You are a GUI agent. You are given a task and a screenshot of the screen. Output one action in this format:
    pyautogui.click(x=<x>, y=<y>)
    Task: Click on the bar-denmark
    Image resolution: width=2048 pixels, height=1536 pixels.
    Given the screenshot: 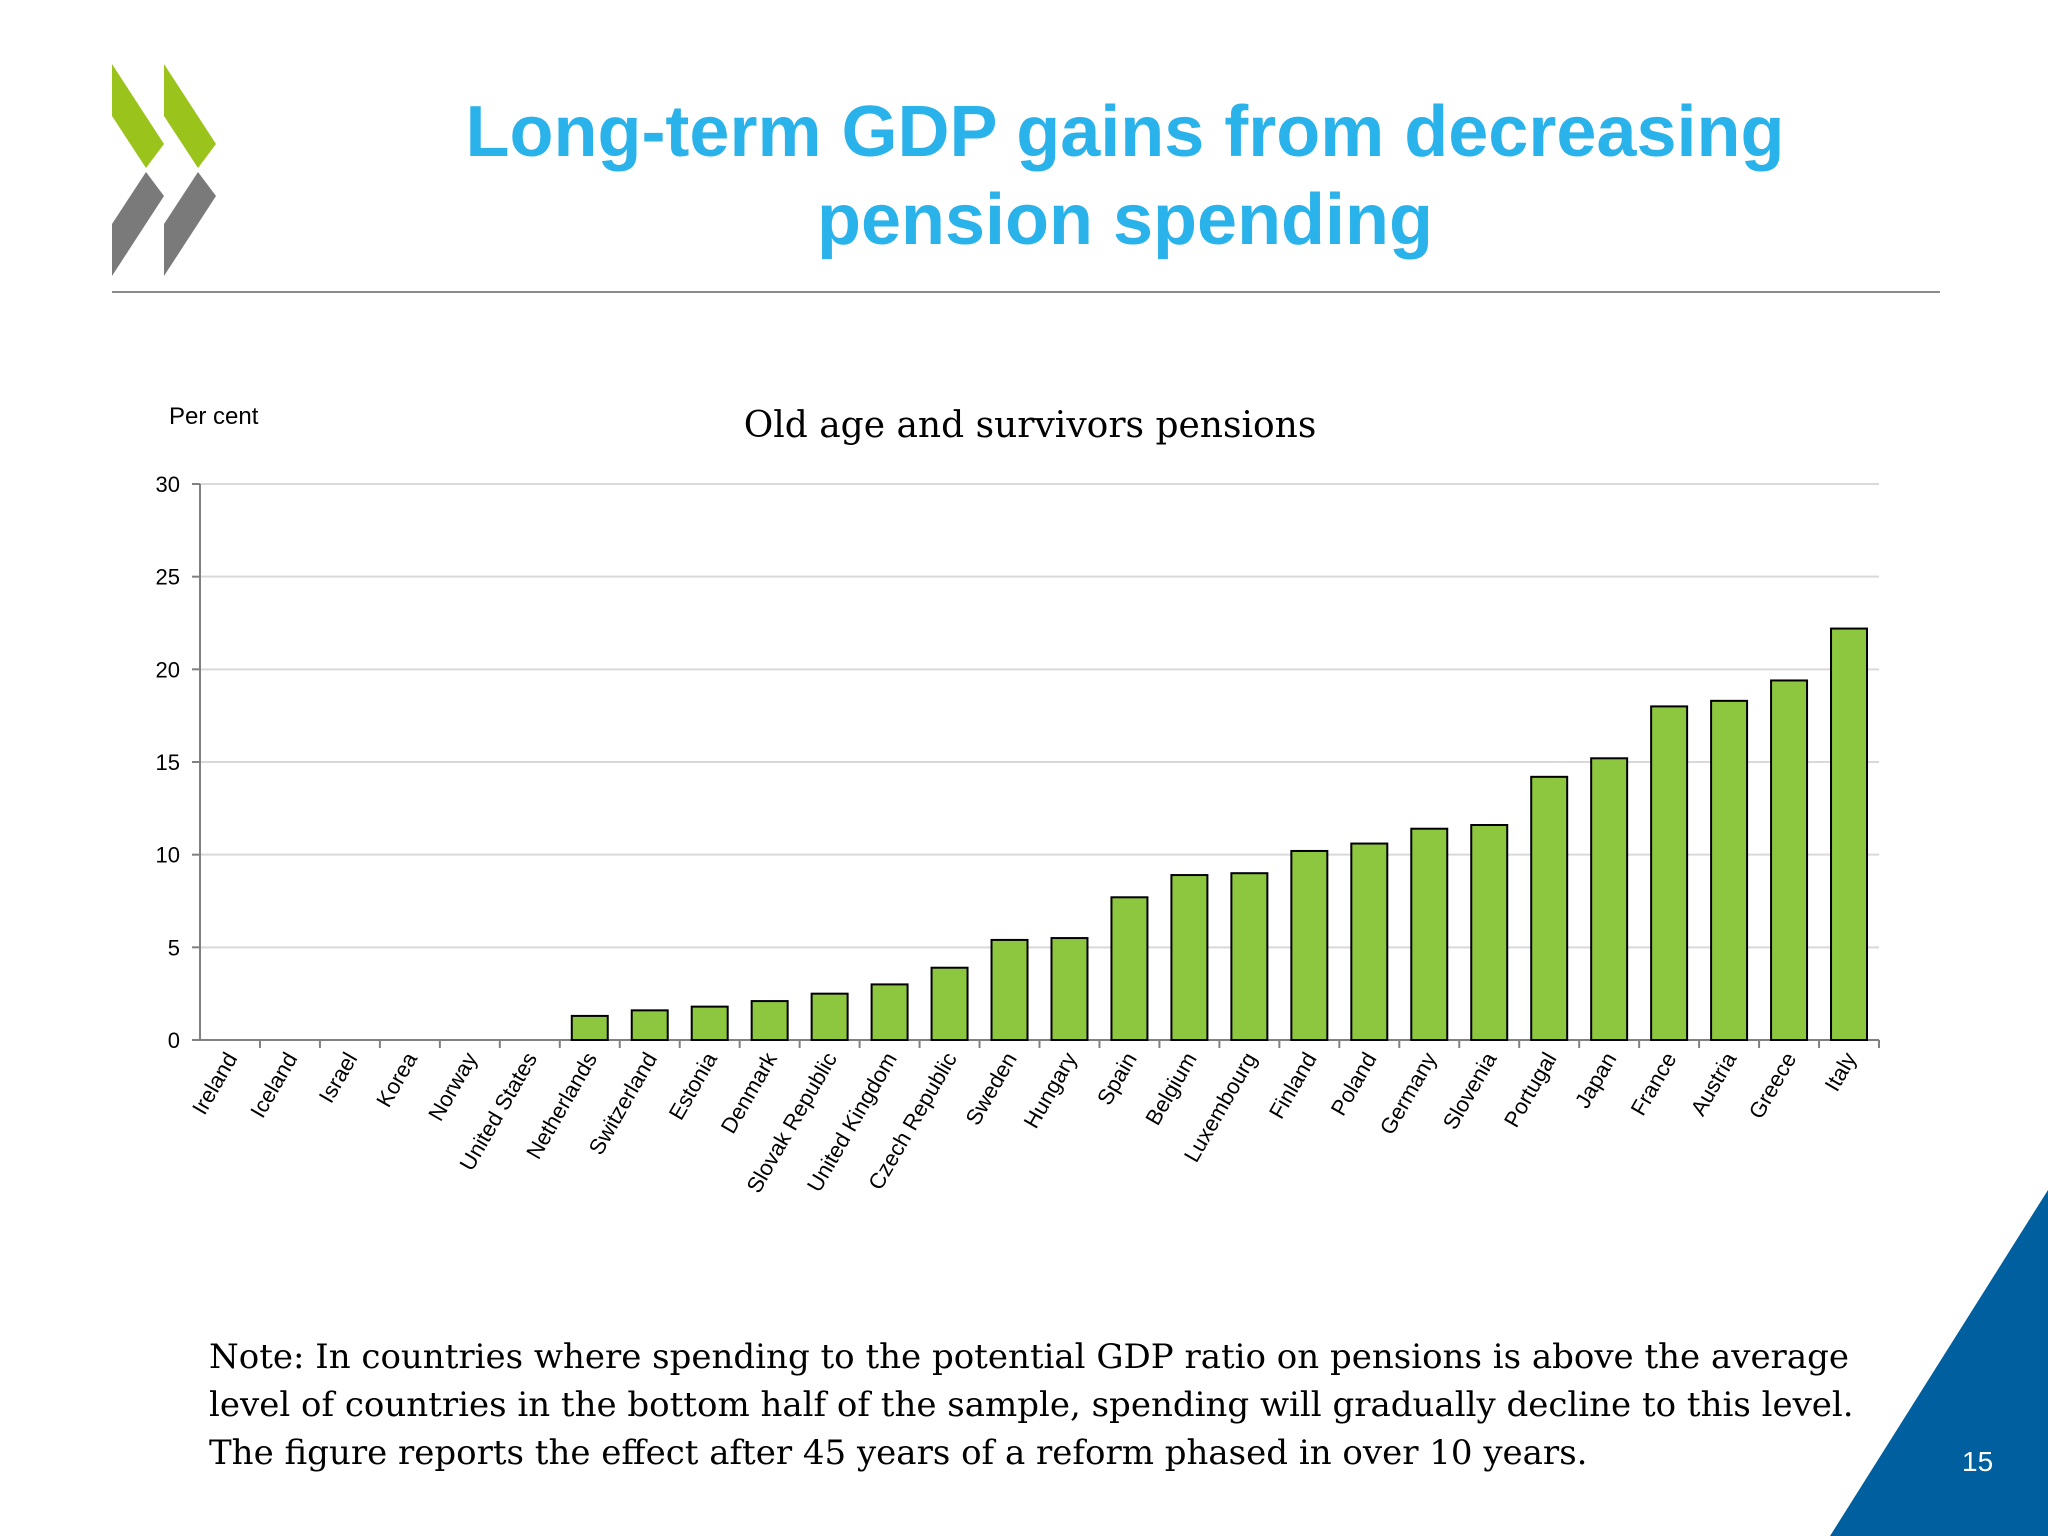 What is the action you would take?
    pyautogui.click(x=769, y=1021)
    